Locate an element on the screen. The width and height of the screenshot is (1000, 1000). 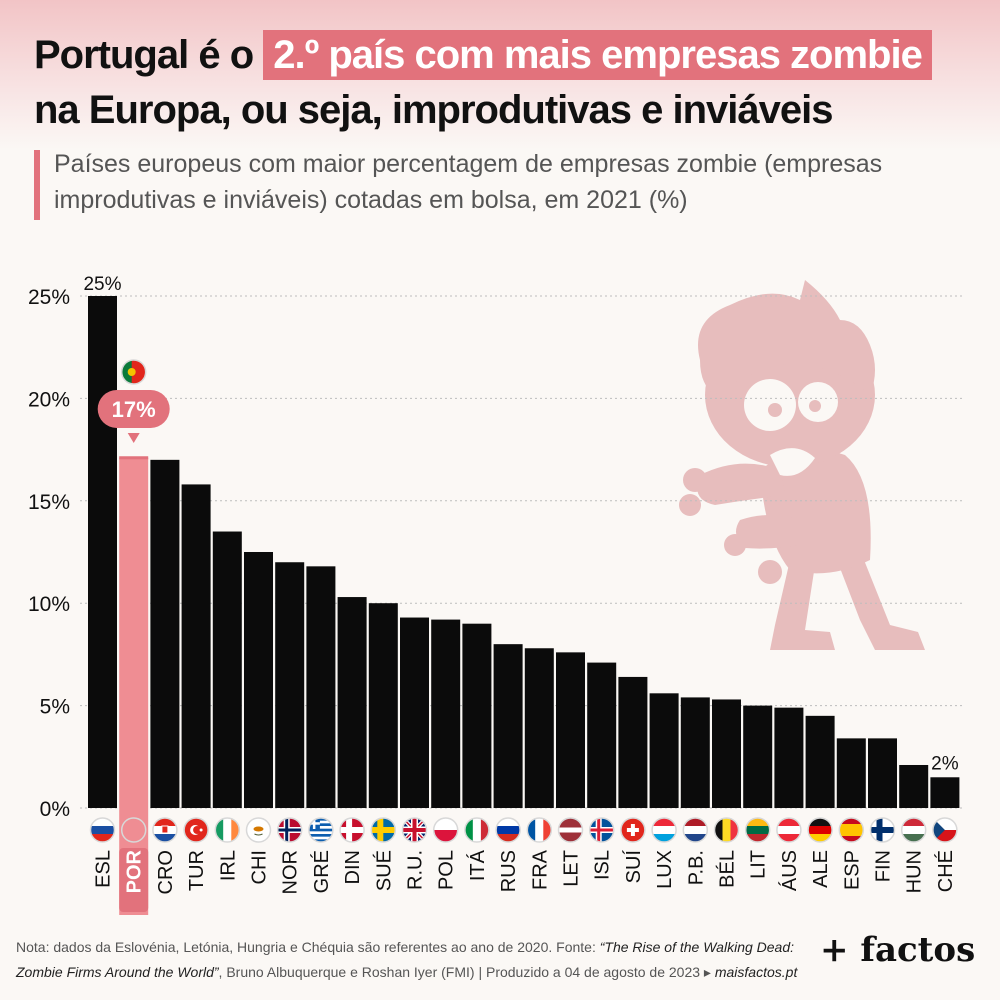
portugal-callout: 17% is located at coordinates (133, 401).